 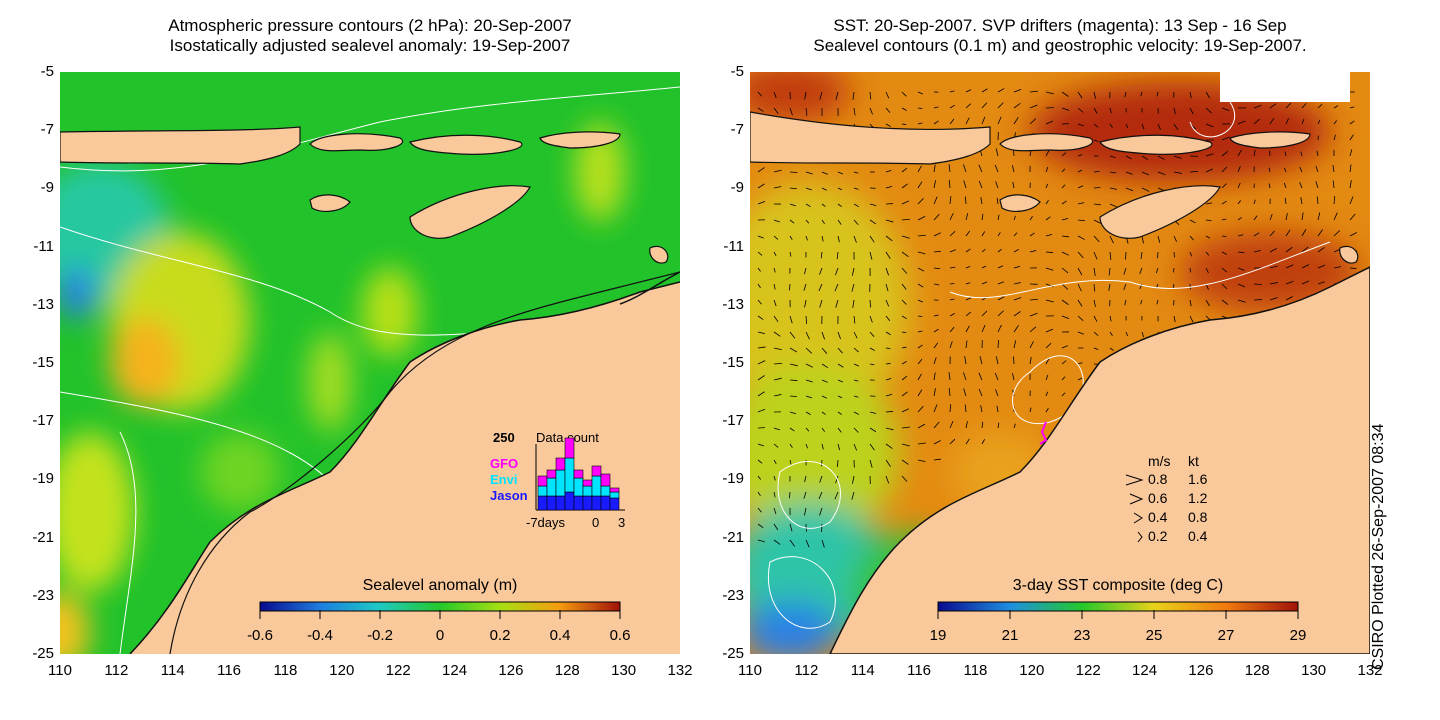 What do you see at coordinates (1138, 518) in the screenshot?
I see `velocity-legend-arrow` at bounding box center [1138, 518].